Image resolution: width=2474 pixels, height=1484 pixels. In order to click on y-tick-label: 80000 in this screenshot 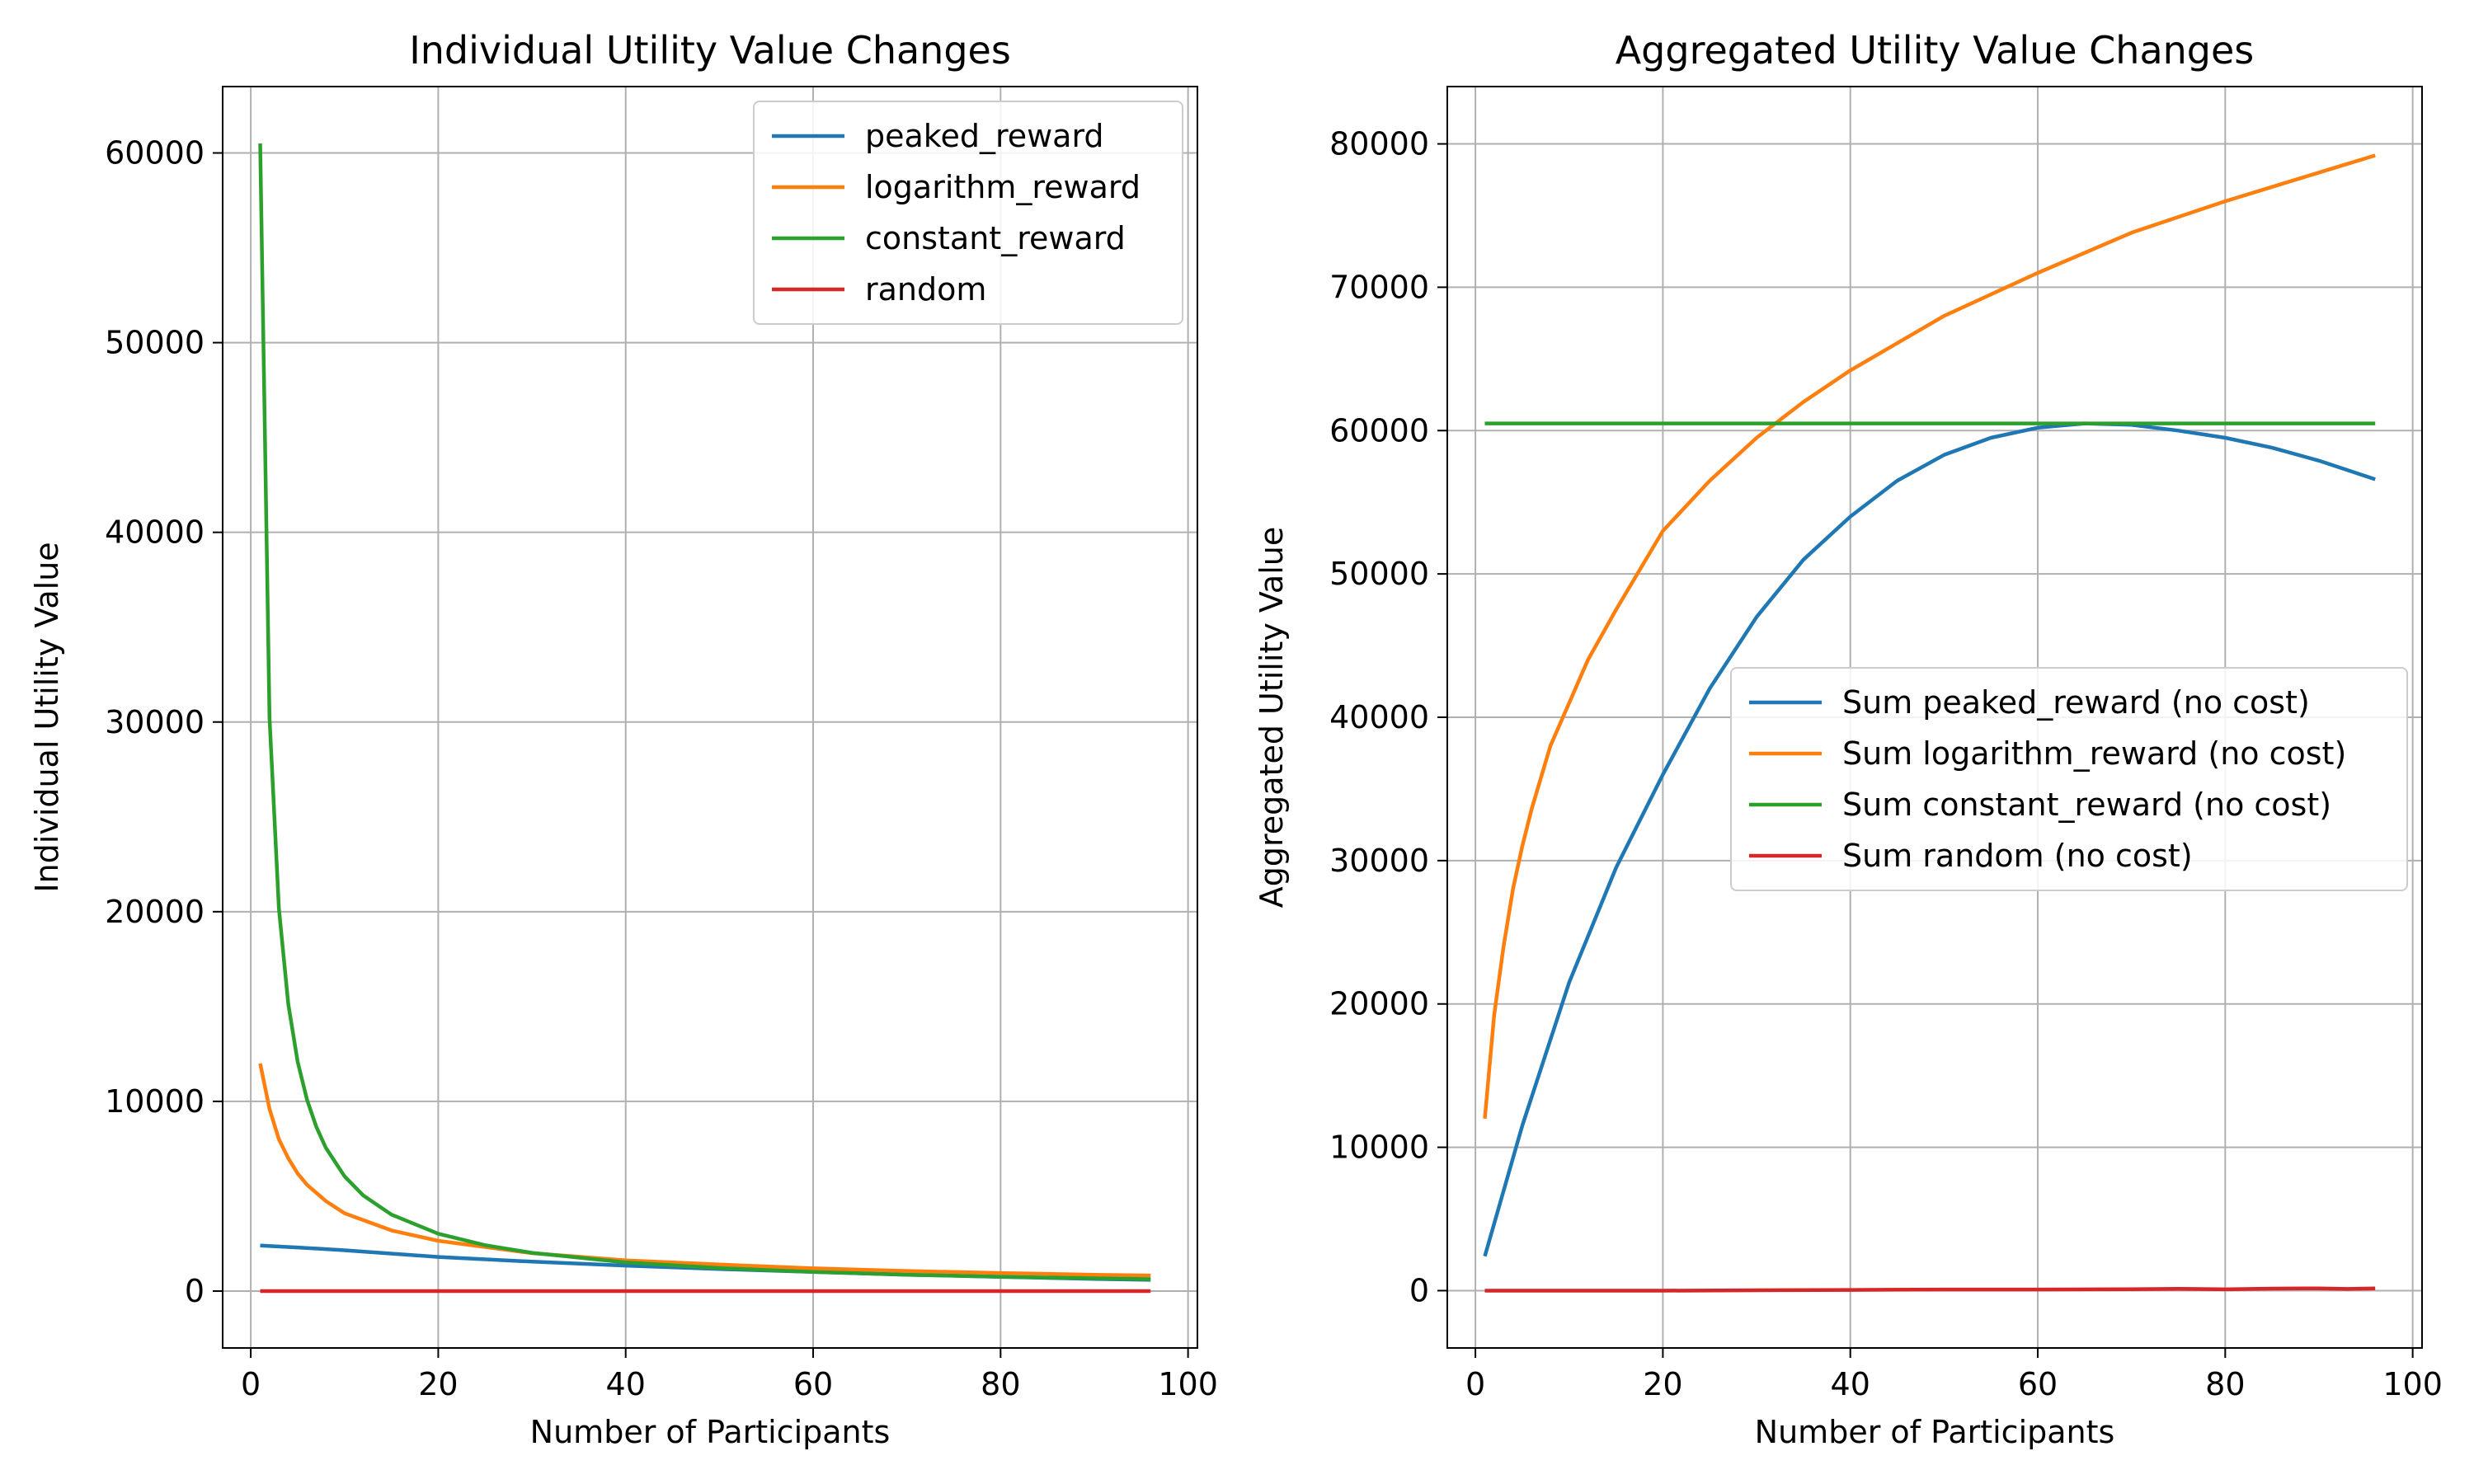, I will do `click(1379, 144)`.